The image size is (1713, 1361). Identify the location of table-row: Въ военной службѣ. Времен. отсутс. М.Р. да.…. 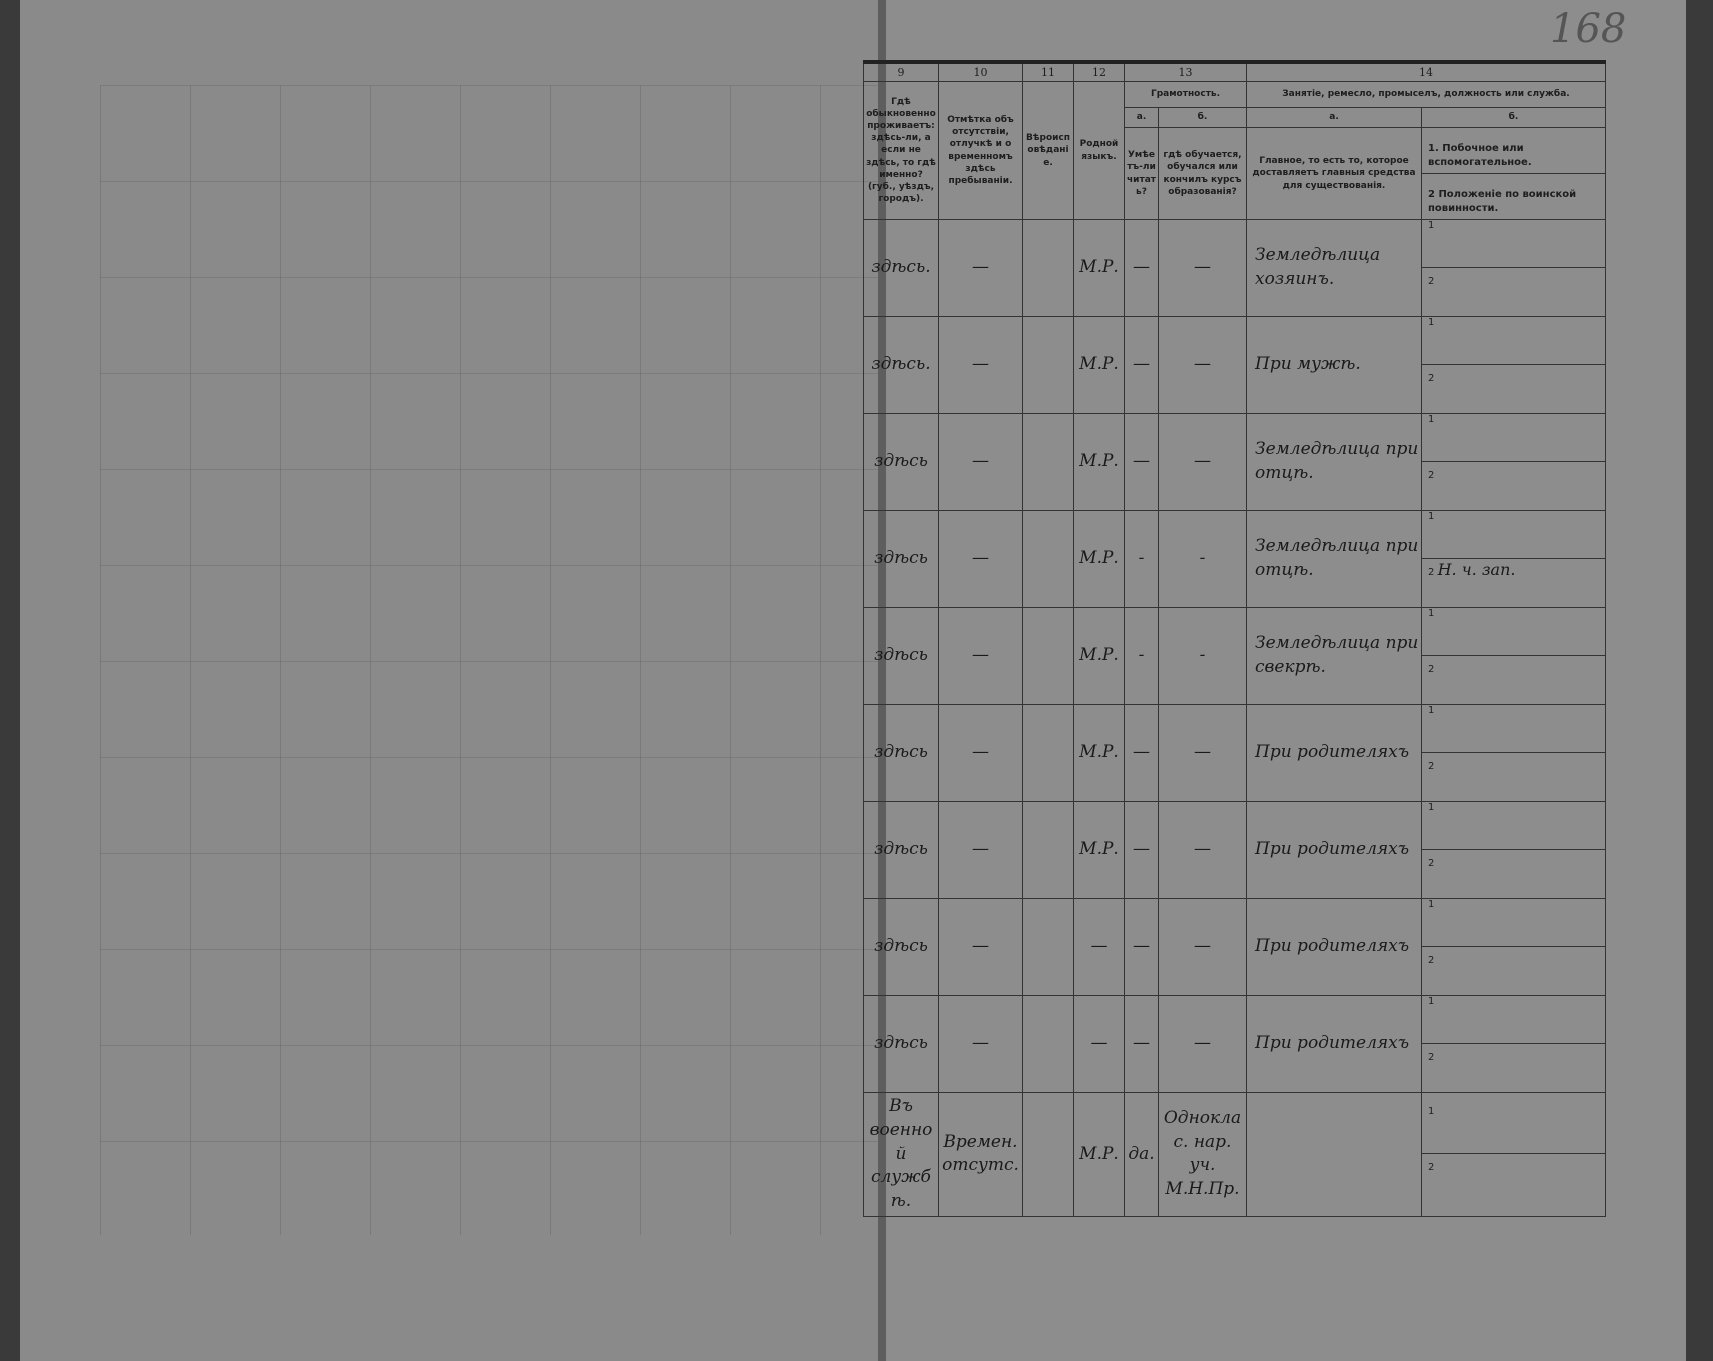
(1234, 1154).